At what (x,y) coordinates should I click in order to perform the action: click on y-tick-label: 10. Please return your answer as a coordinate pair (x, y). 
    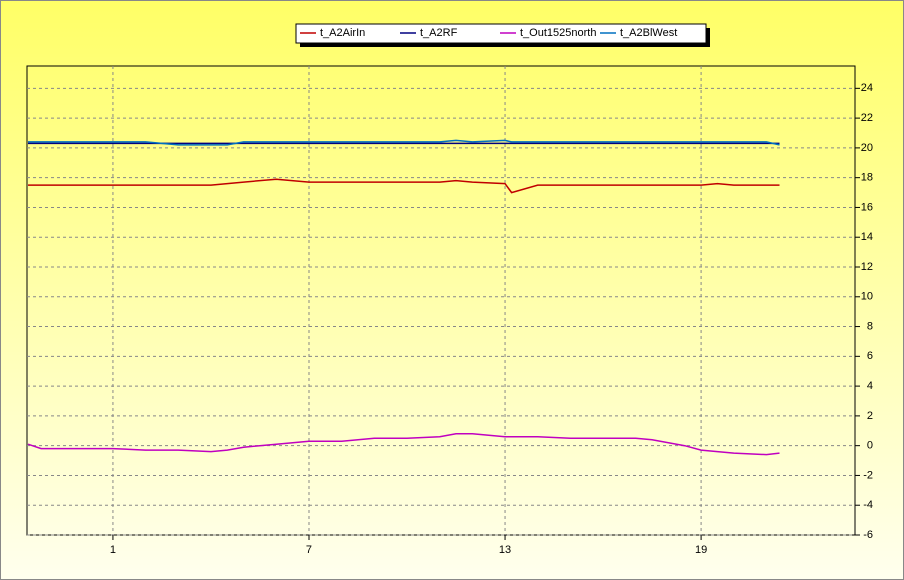
    Looking at the image, I should click on (867, 297).